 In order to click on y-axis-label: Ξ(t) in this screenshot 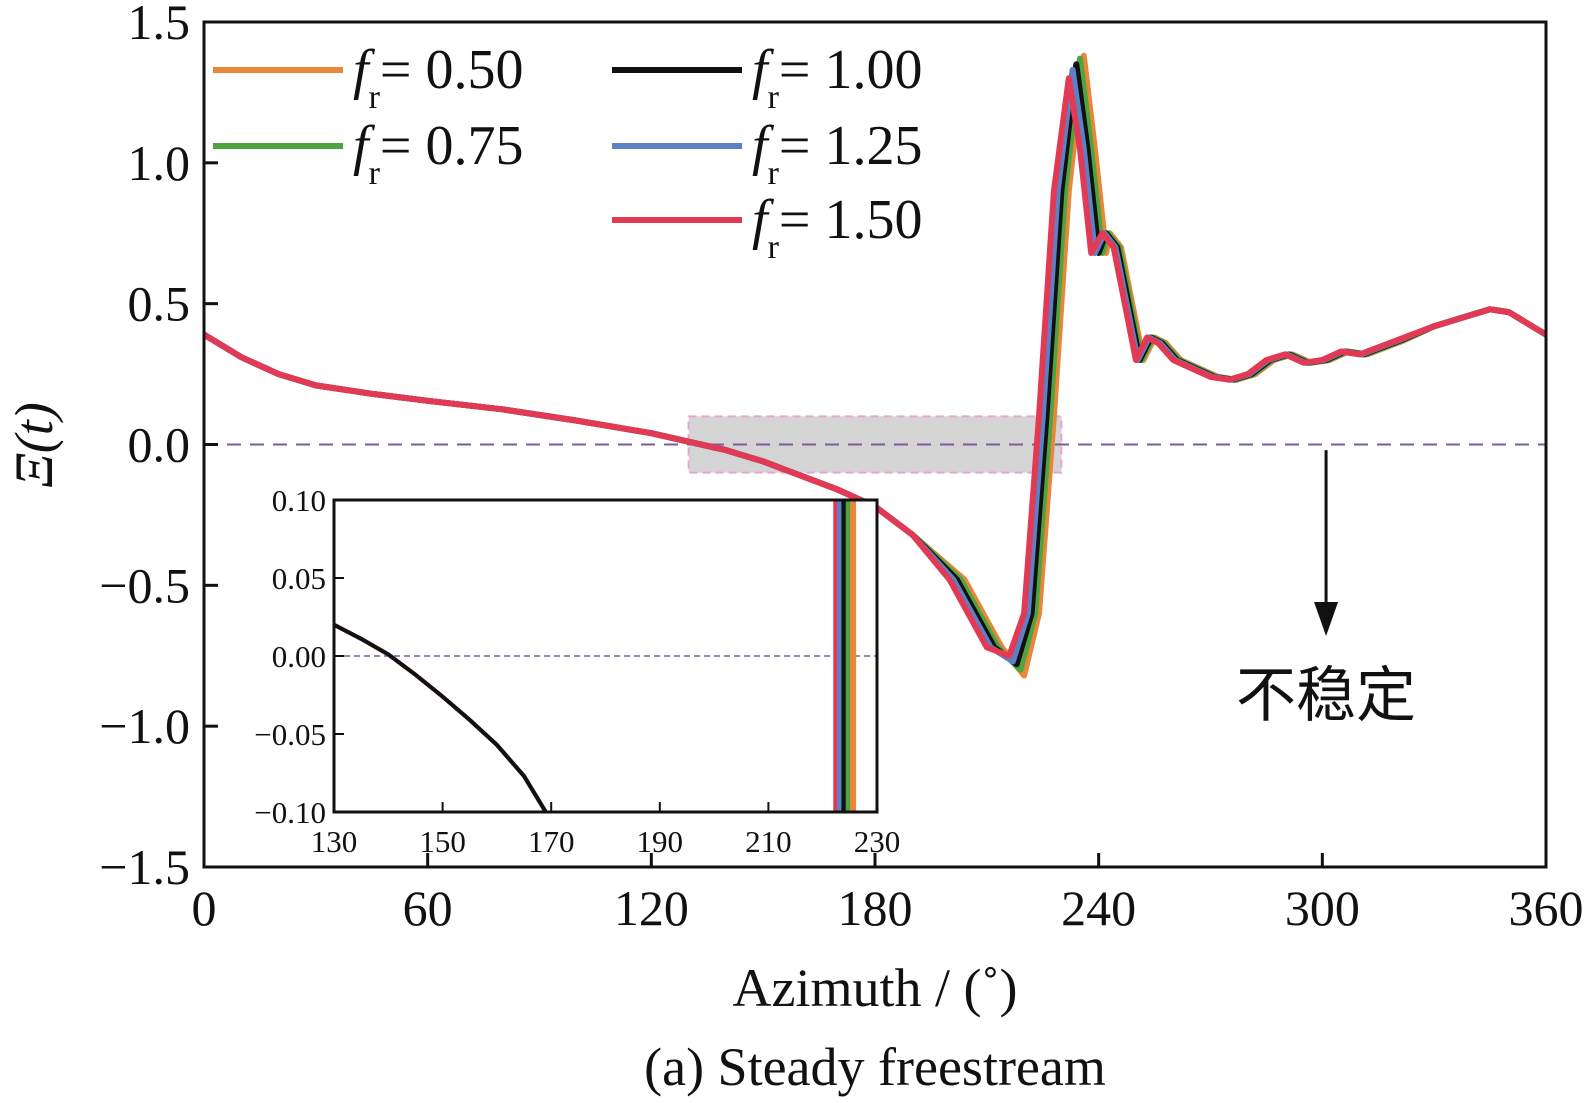, I will do `click(34, 444)`.